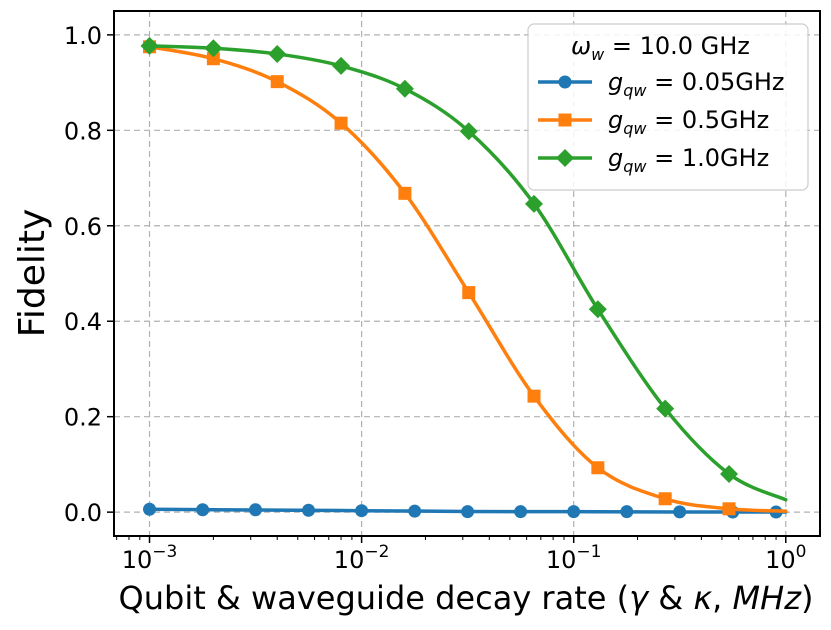  What do you see at coordinates (83, 227) in the screenshot?
I see `y-tick-label: 0.6` at bounding box center [83, 227].